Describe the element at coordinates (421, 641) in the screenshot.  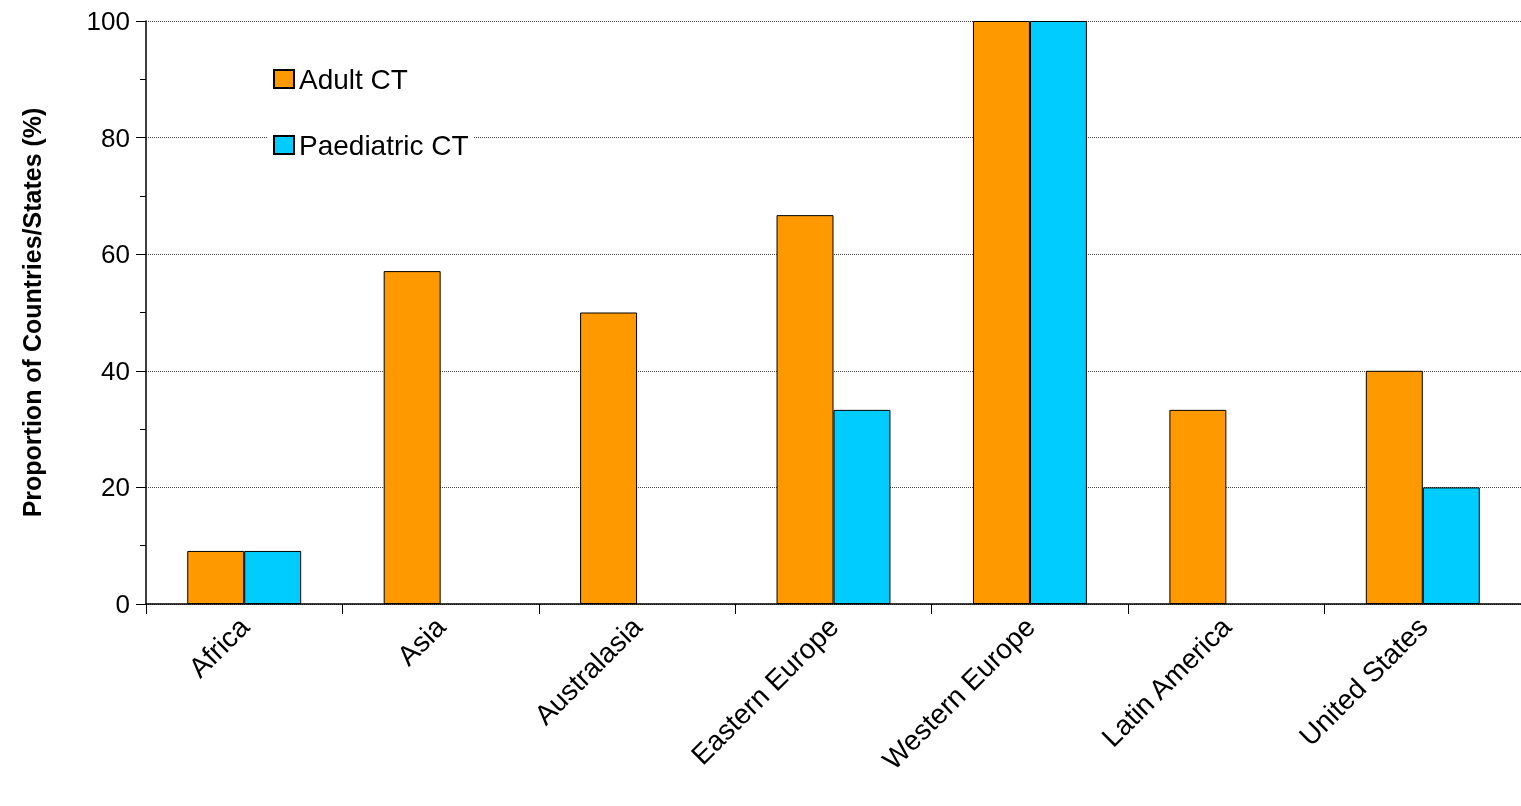
I see `x-tick-label: Asia` at that location.